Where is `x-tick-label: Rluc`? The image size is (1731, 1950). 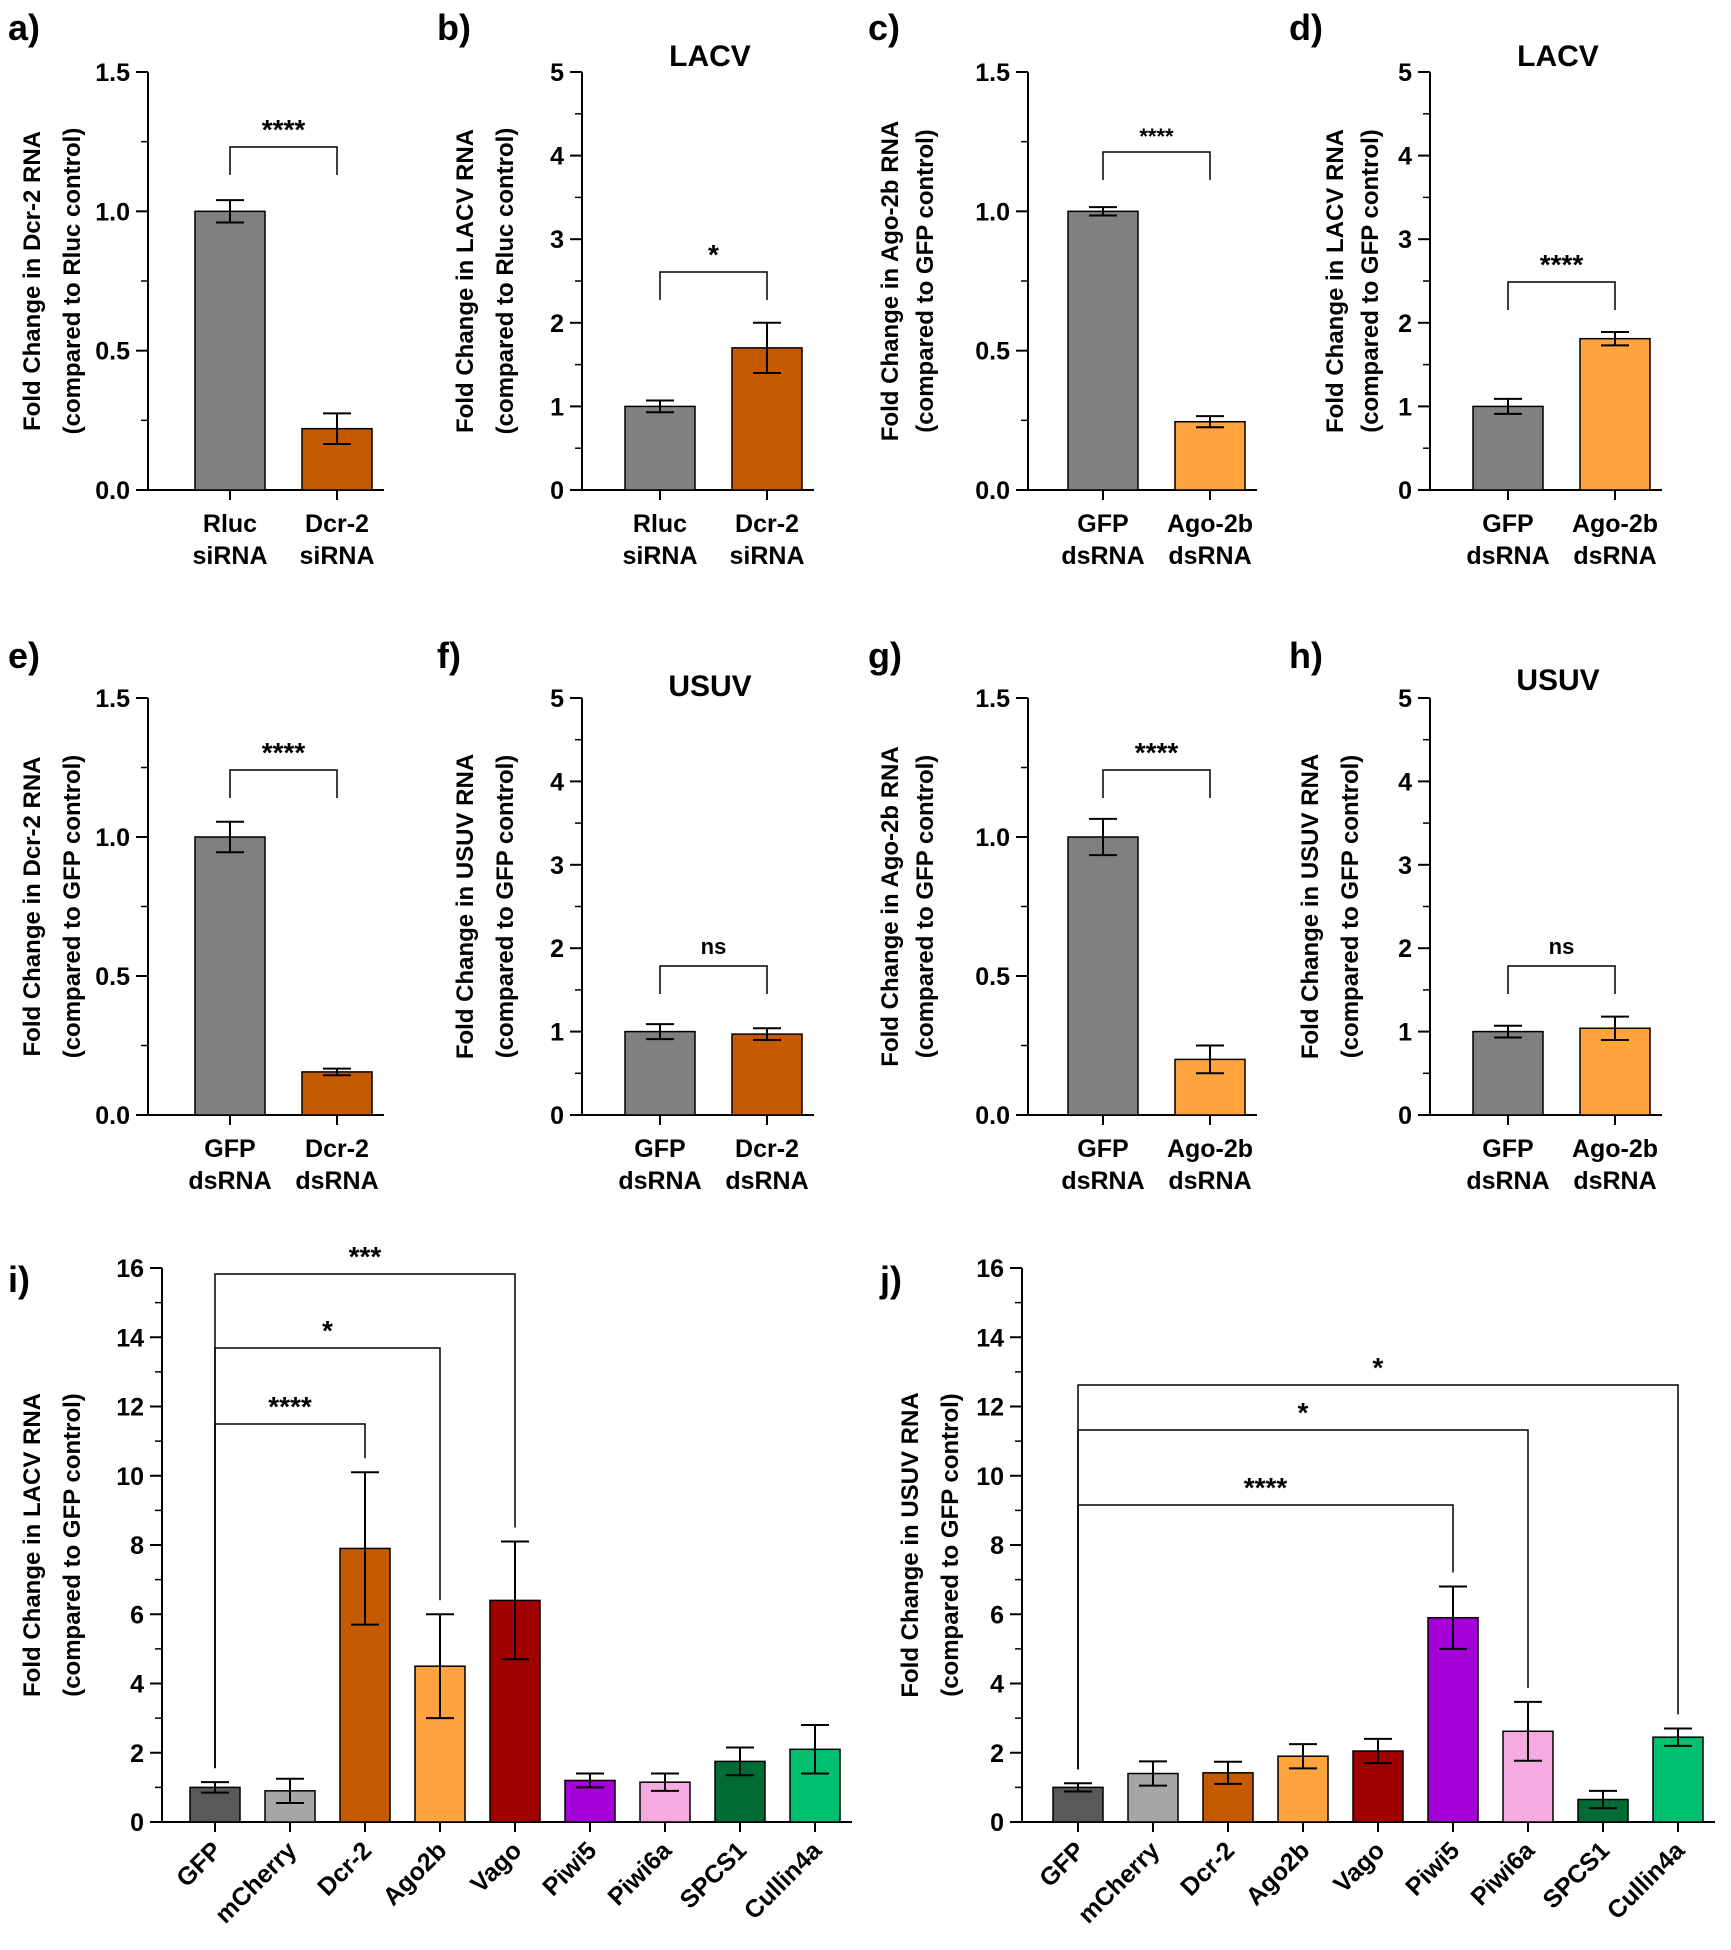 x-tick-label: Rluc is located at coordinates (660, 524).